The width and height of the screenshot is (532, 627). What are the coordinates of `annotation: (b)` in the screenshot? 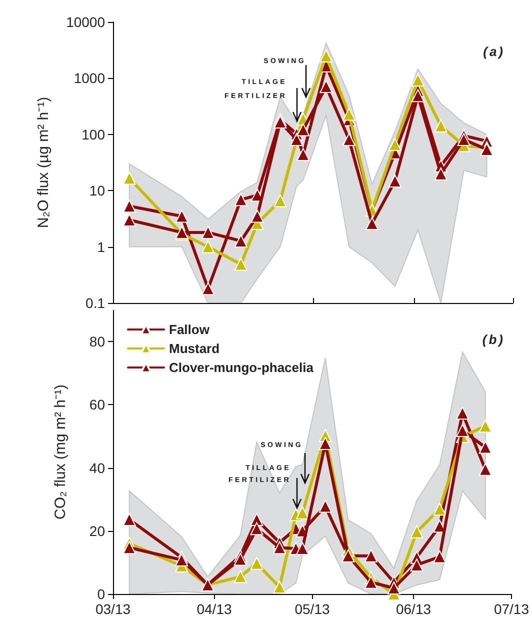 It's located at (493, 339).